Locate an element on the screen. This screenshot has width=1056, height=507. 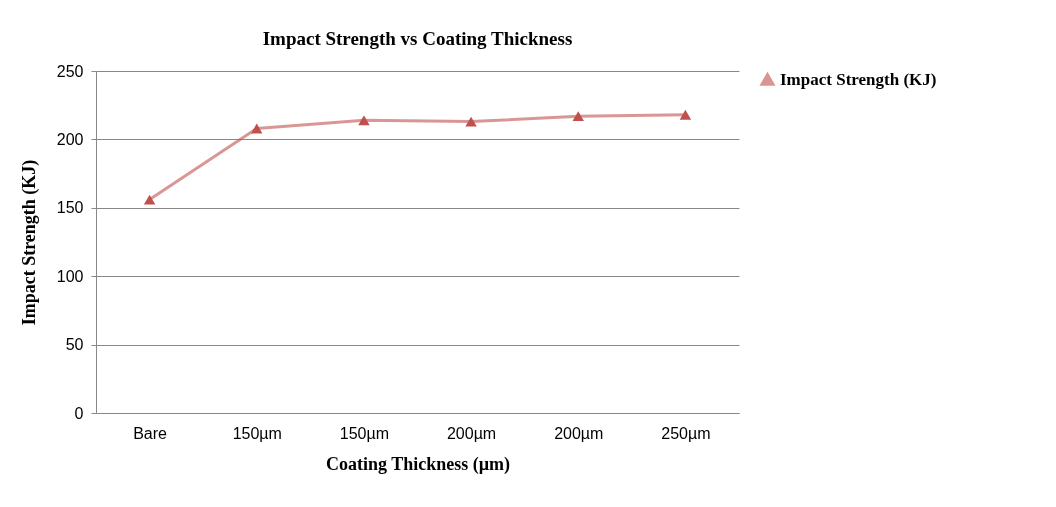
y-tick-label: 0 is located at coordinates (79, 413).